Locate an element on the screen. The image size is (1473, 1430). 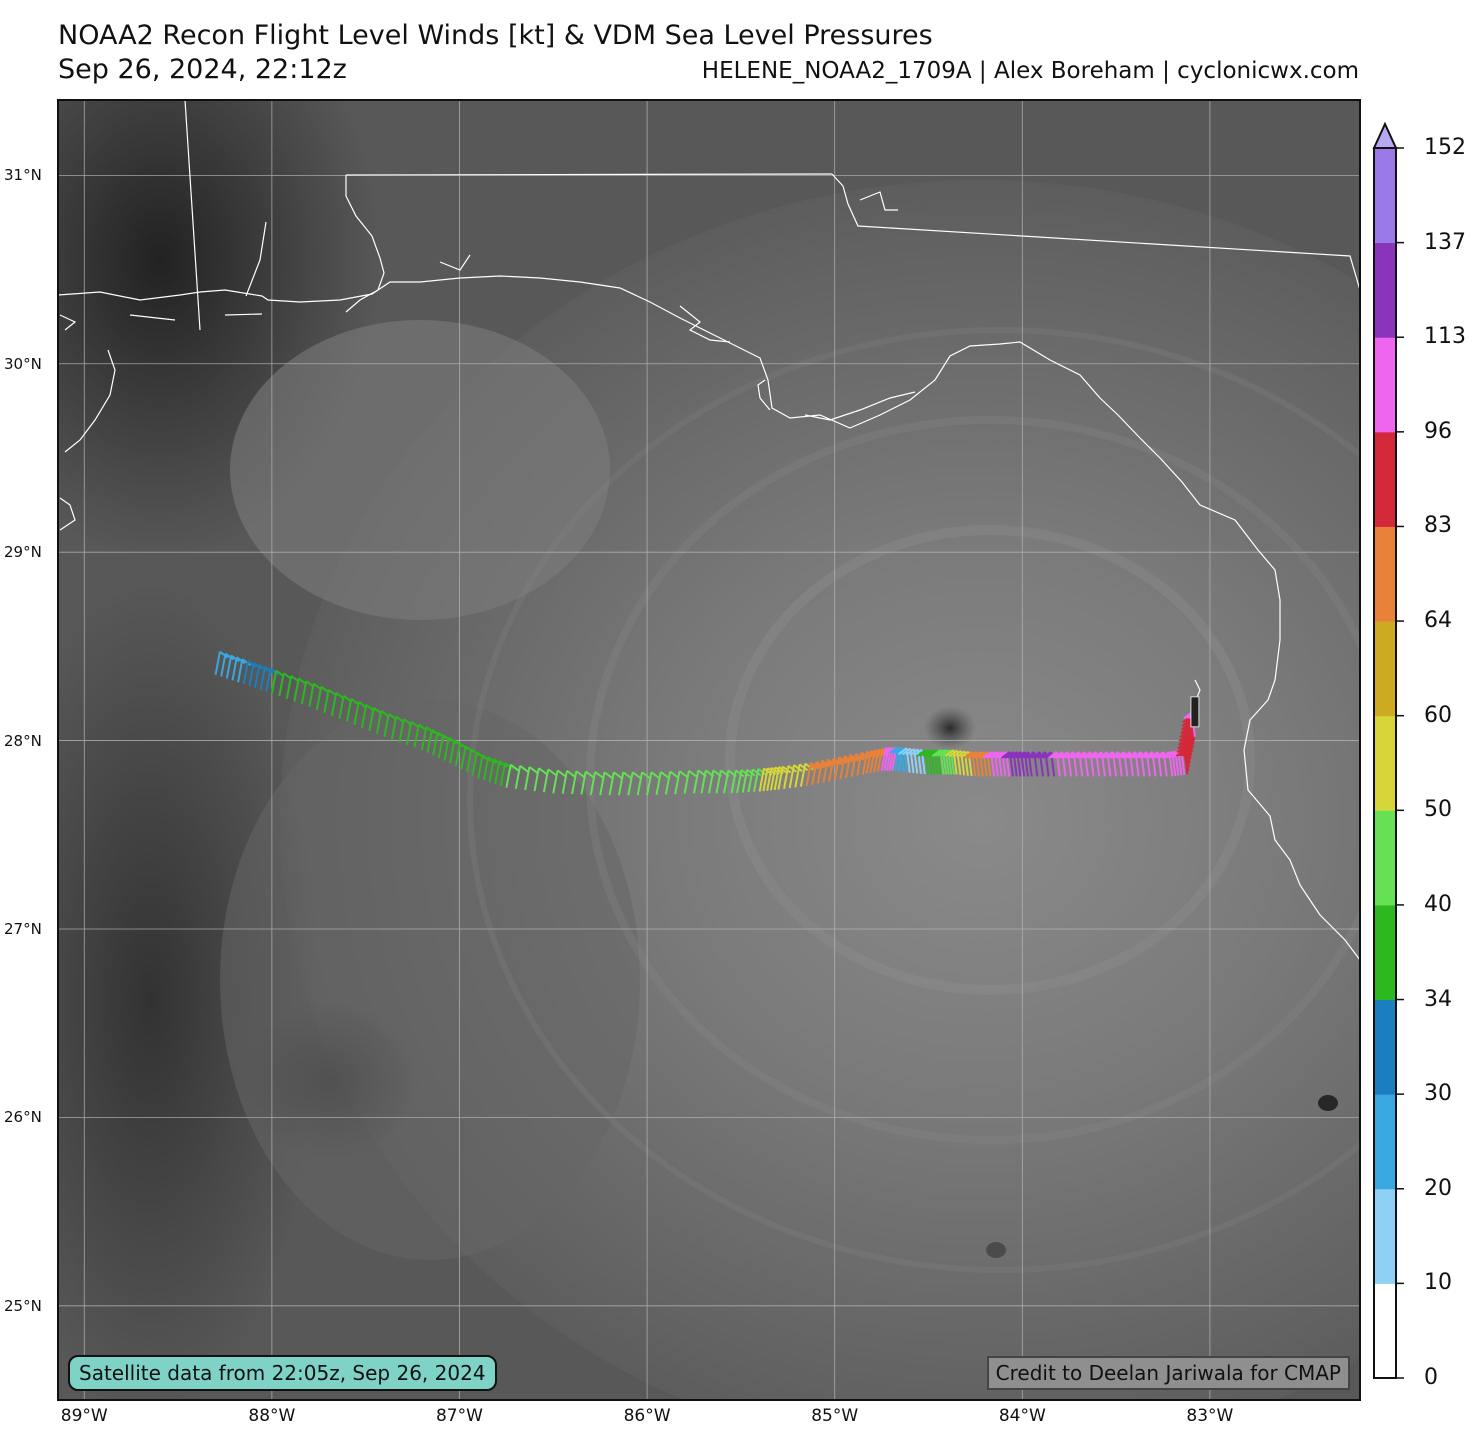
lat-tick-label: 26°N is located at coordinates (23, 1117).